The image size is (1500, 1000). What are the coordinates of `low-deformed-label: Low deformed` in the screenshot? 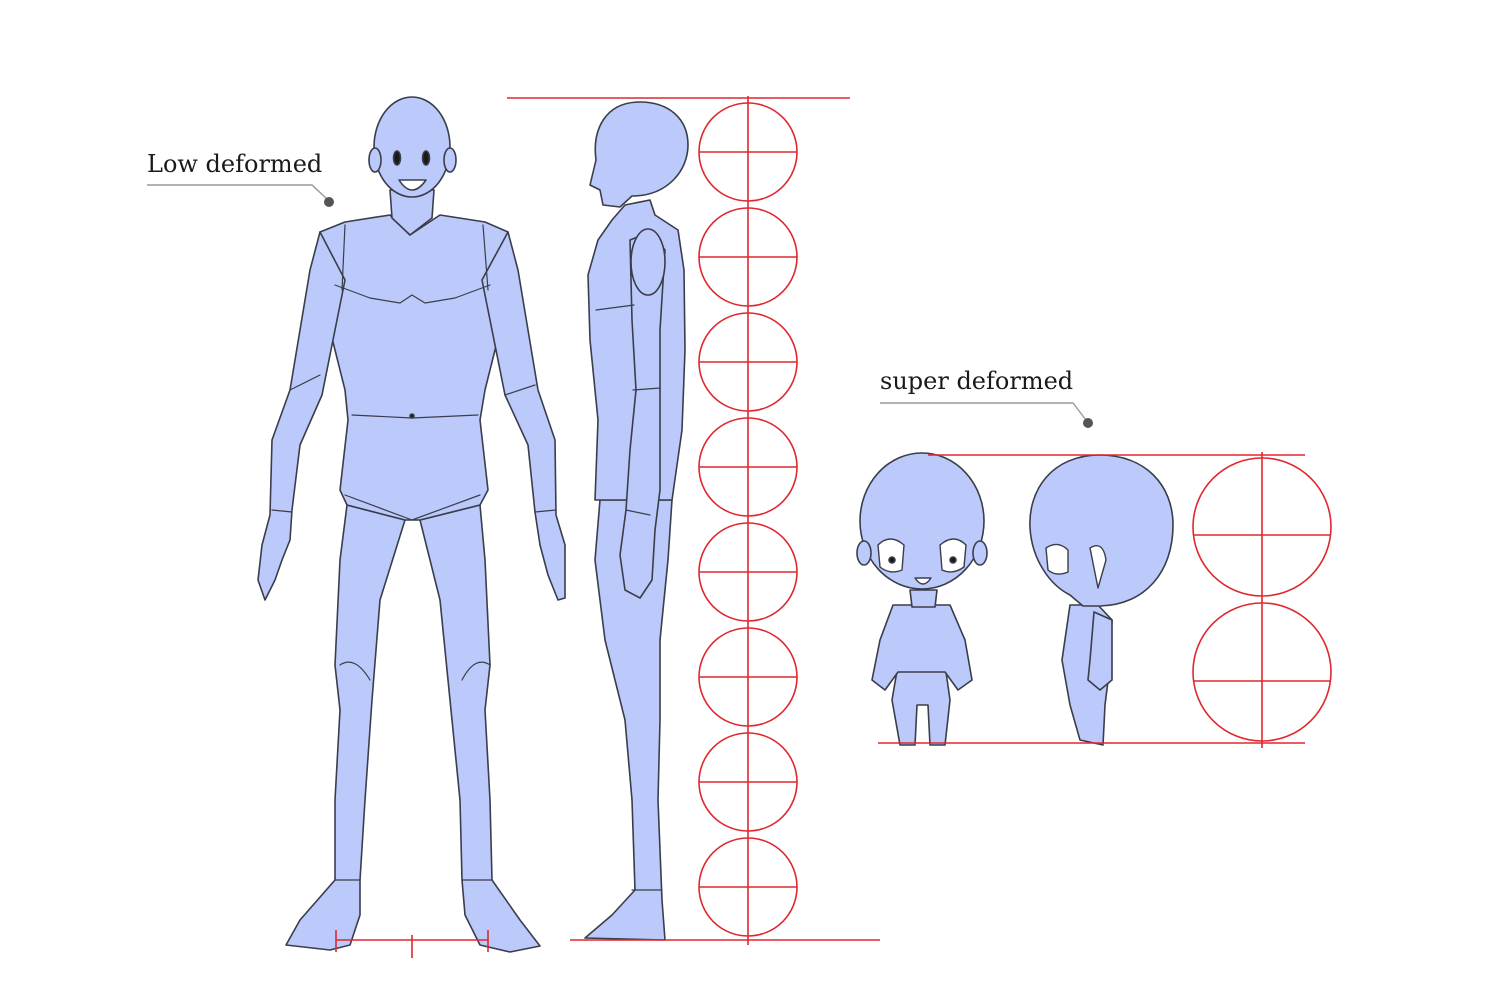 It's located at (235, 164).